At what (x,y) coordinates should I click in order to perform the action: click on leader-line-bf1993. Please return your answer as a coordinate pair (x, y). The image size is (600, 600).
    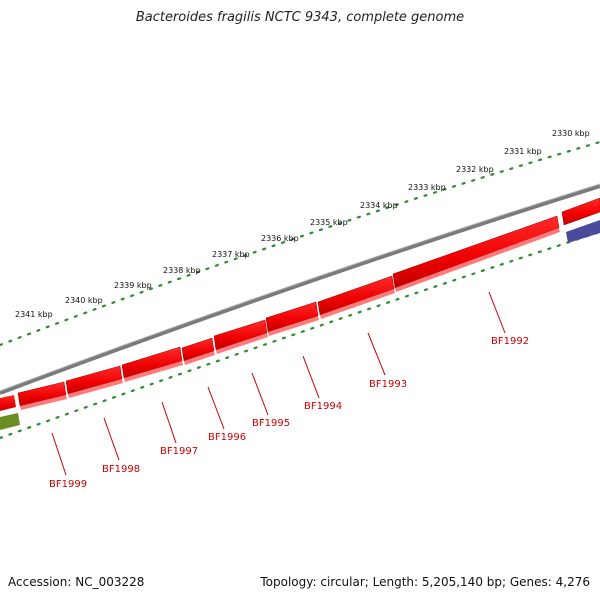
    Looking at the image, I should click on (376, 354).